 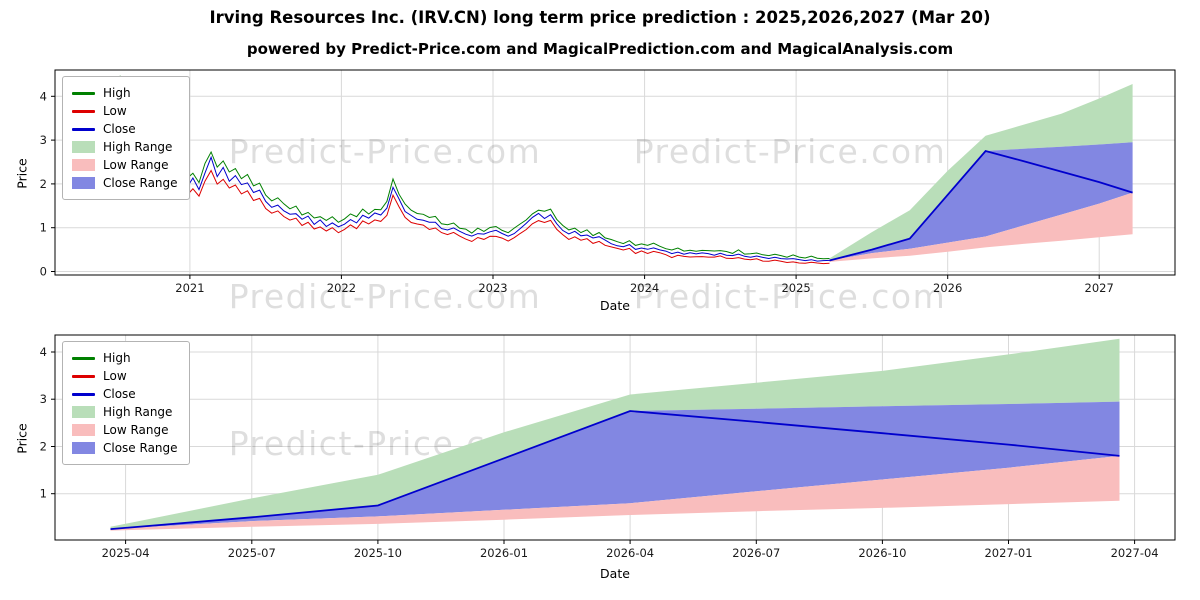 What do you see at coordinates (492, 288) in the screenshot?
I see `x-tick-label: 2023` at bounding box center [492, 288].